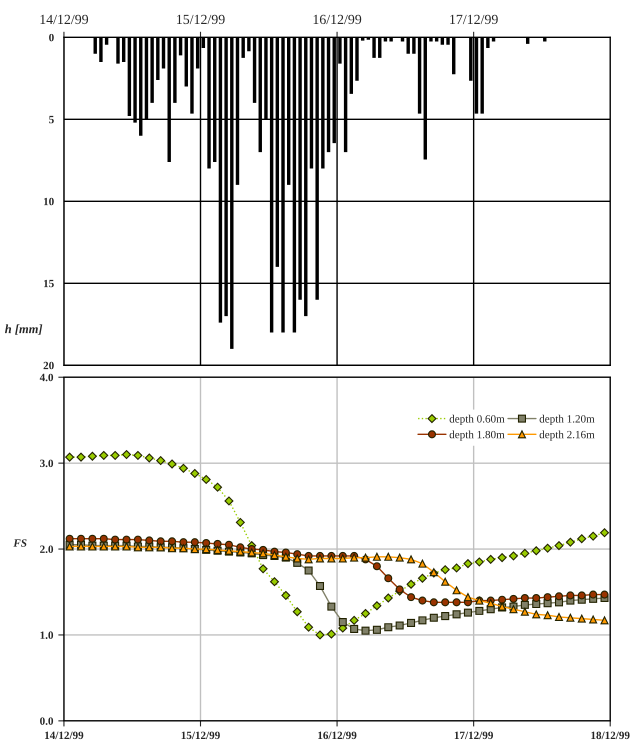 This screenshot has height=747, width=633. What do you see at coordinates (47, 635) in the screenshot?
I see `y-tick-label: 1.0` at bounding box center [47, 635].